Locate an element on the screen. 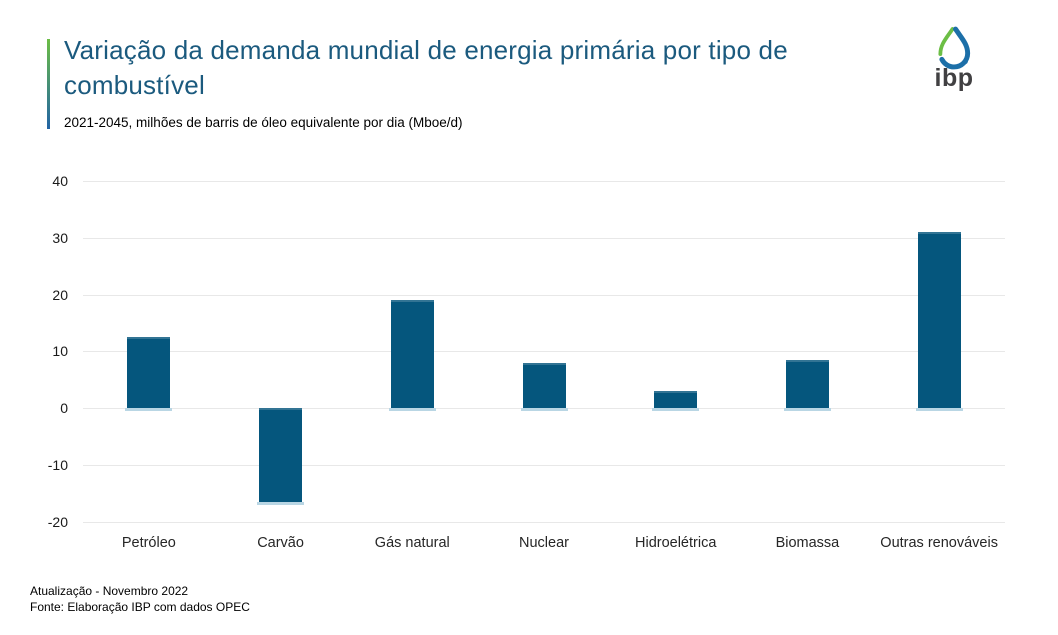 The width and height of the screenshot is (1058, 635). logo-text: ibp is located at coordinates (954, 78).